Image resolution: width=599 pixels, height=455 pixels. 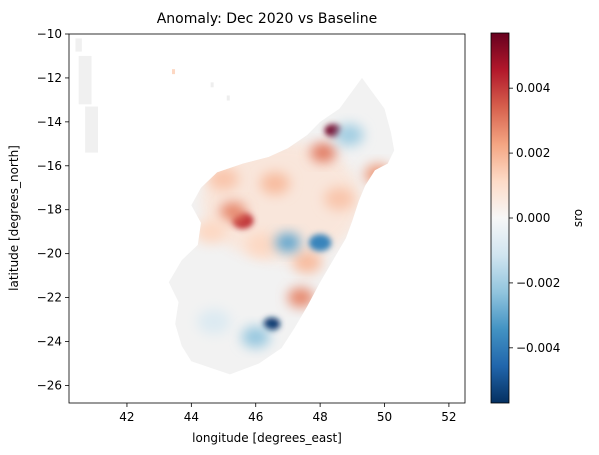 I want to click on y-tick-label-3: −16, so click(x=49, y=166).